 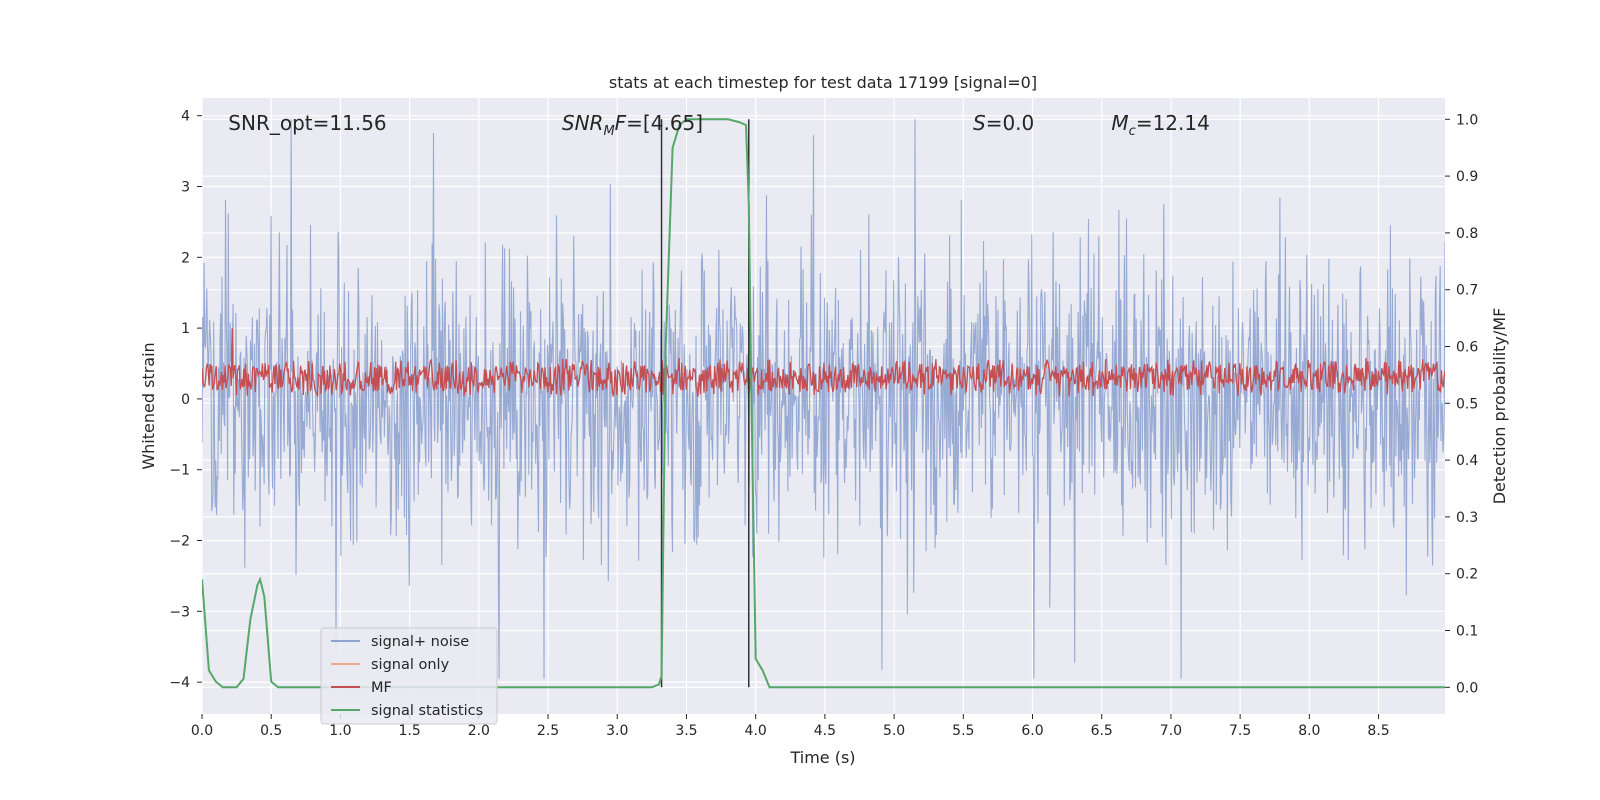 What do you see at coordinates (1003, 123) in the screenshot?
I see `annotation-2: S=0.0` at bounding box center [1003, 123].